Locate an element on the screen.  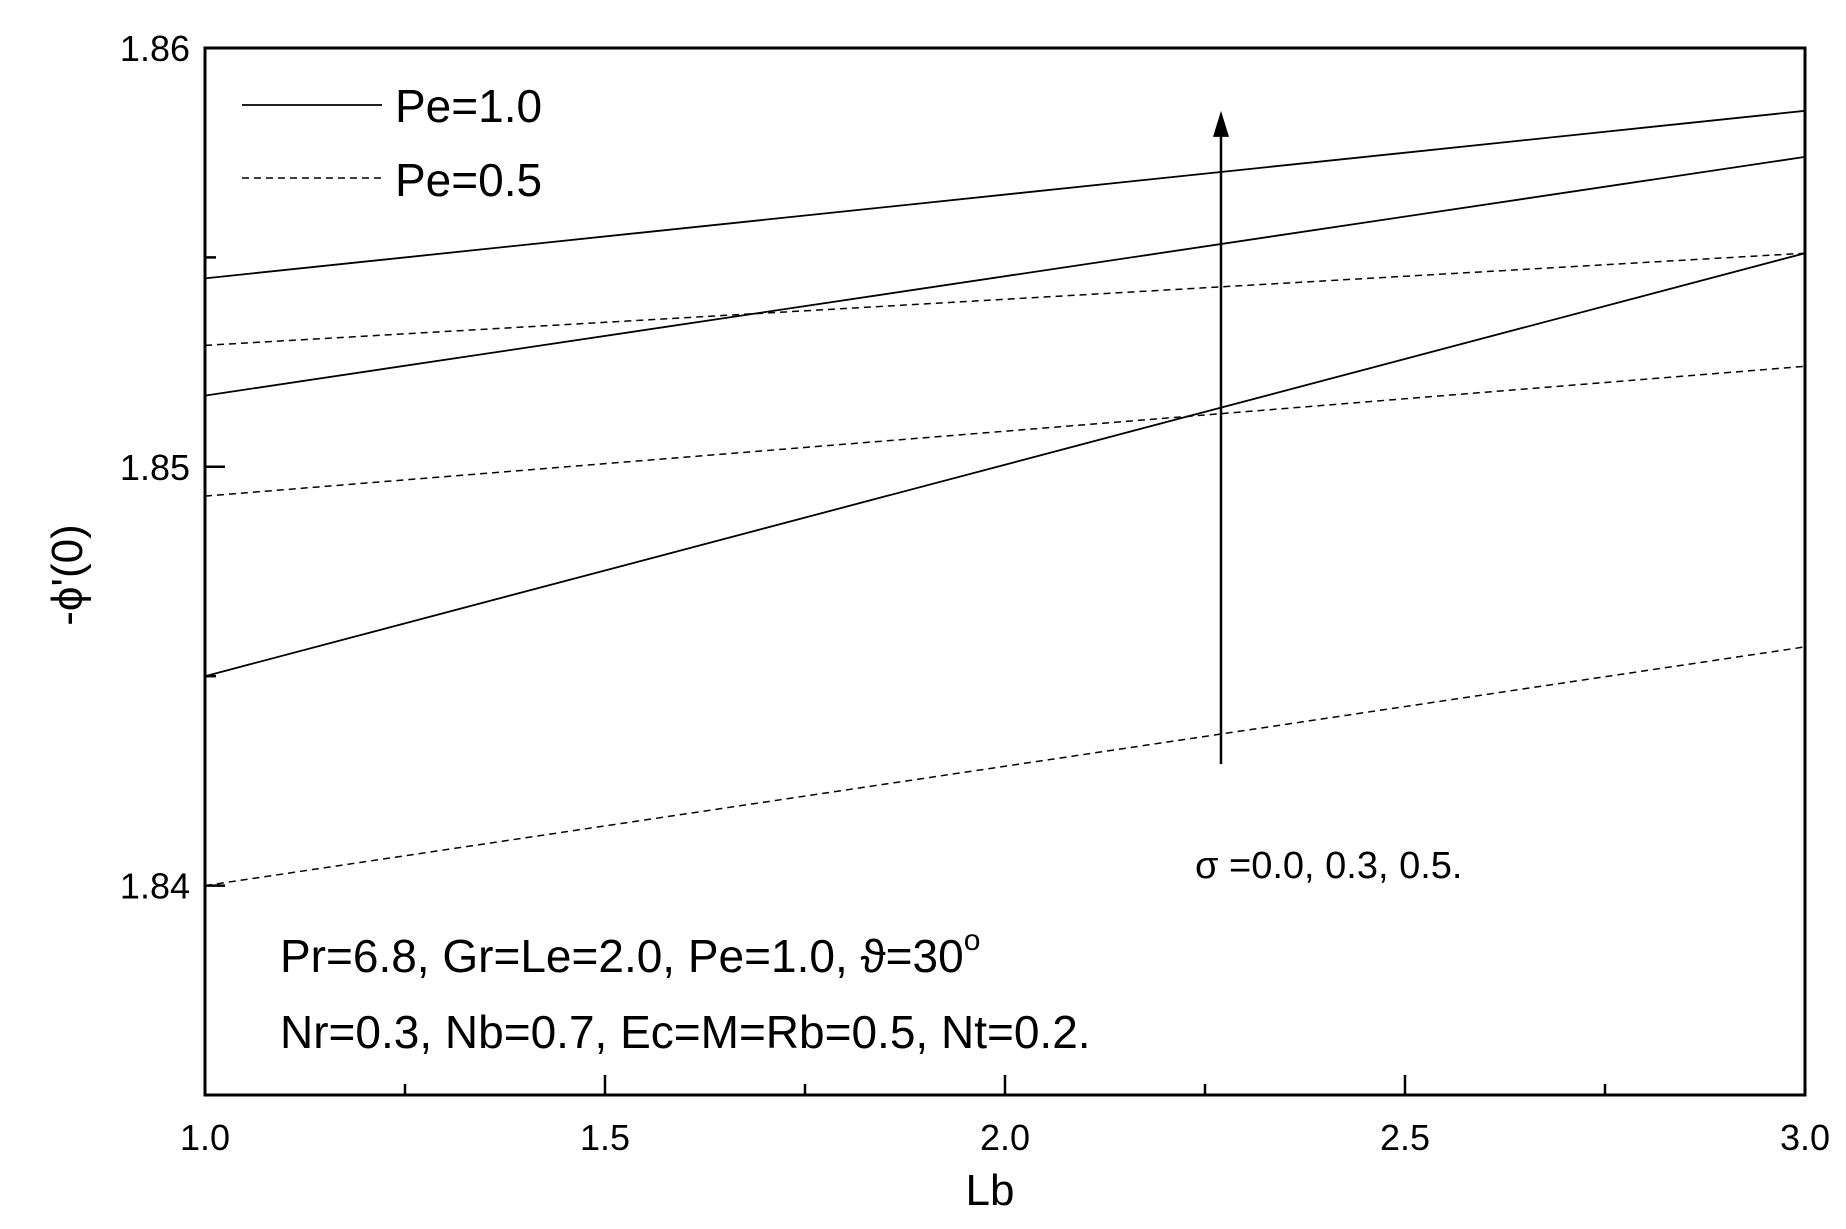
x-tick-label: 3.0 is located at coordinates (1805, 1137).